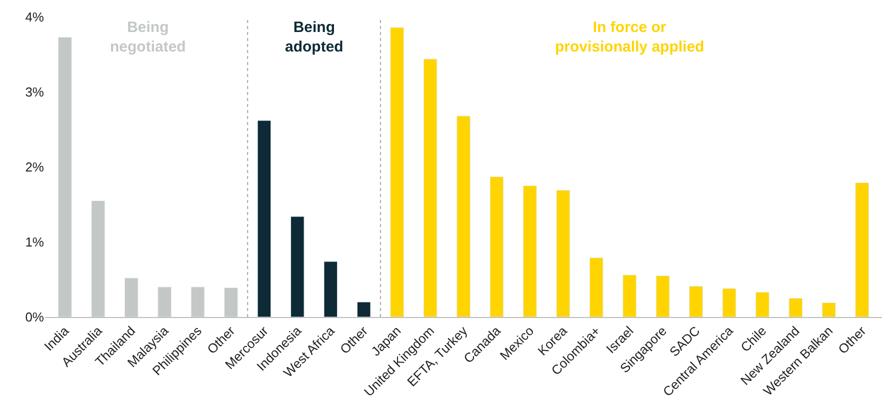  Describe the element at coordinates (148, 37) in the screenshot. I see `text: Being negotiated` at that location.